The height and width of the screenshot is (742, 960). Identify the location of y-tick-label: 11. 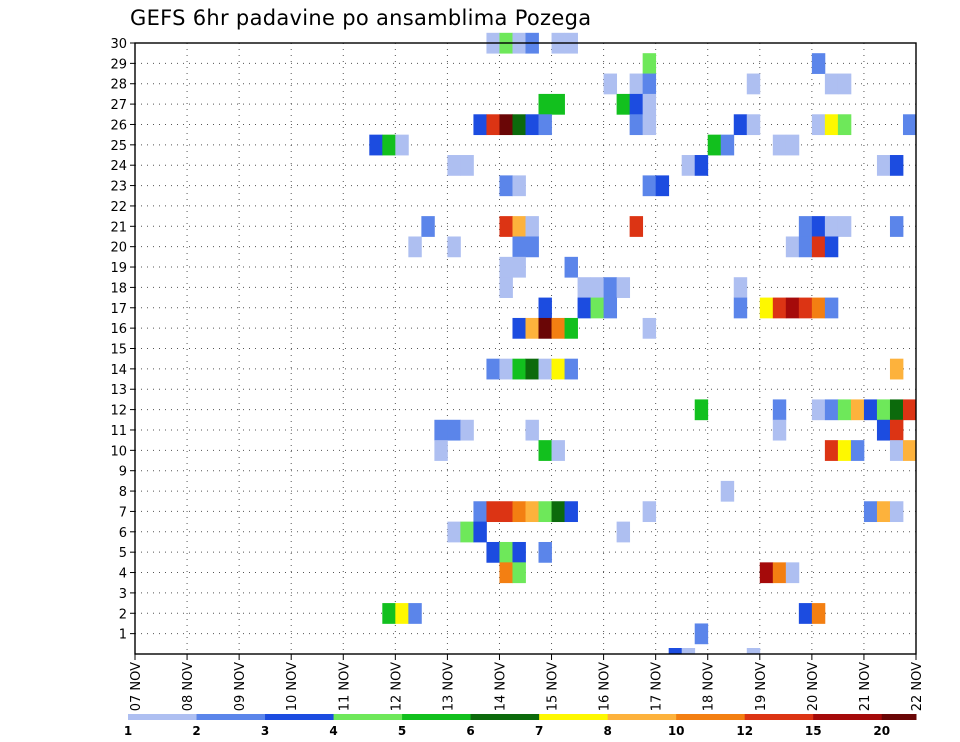
(118, 431).